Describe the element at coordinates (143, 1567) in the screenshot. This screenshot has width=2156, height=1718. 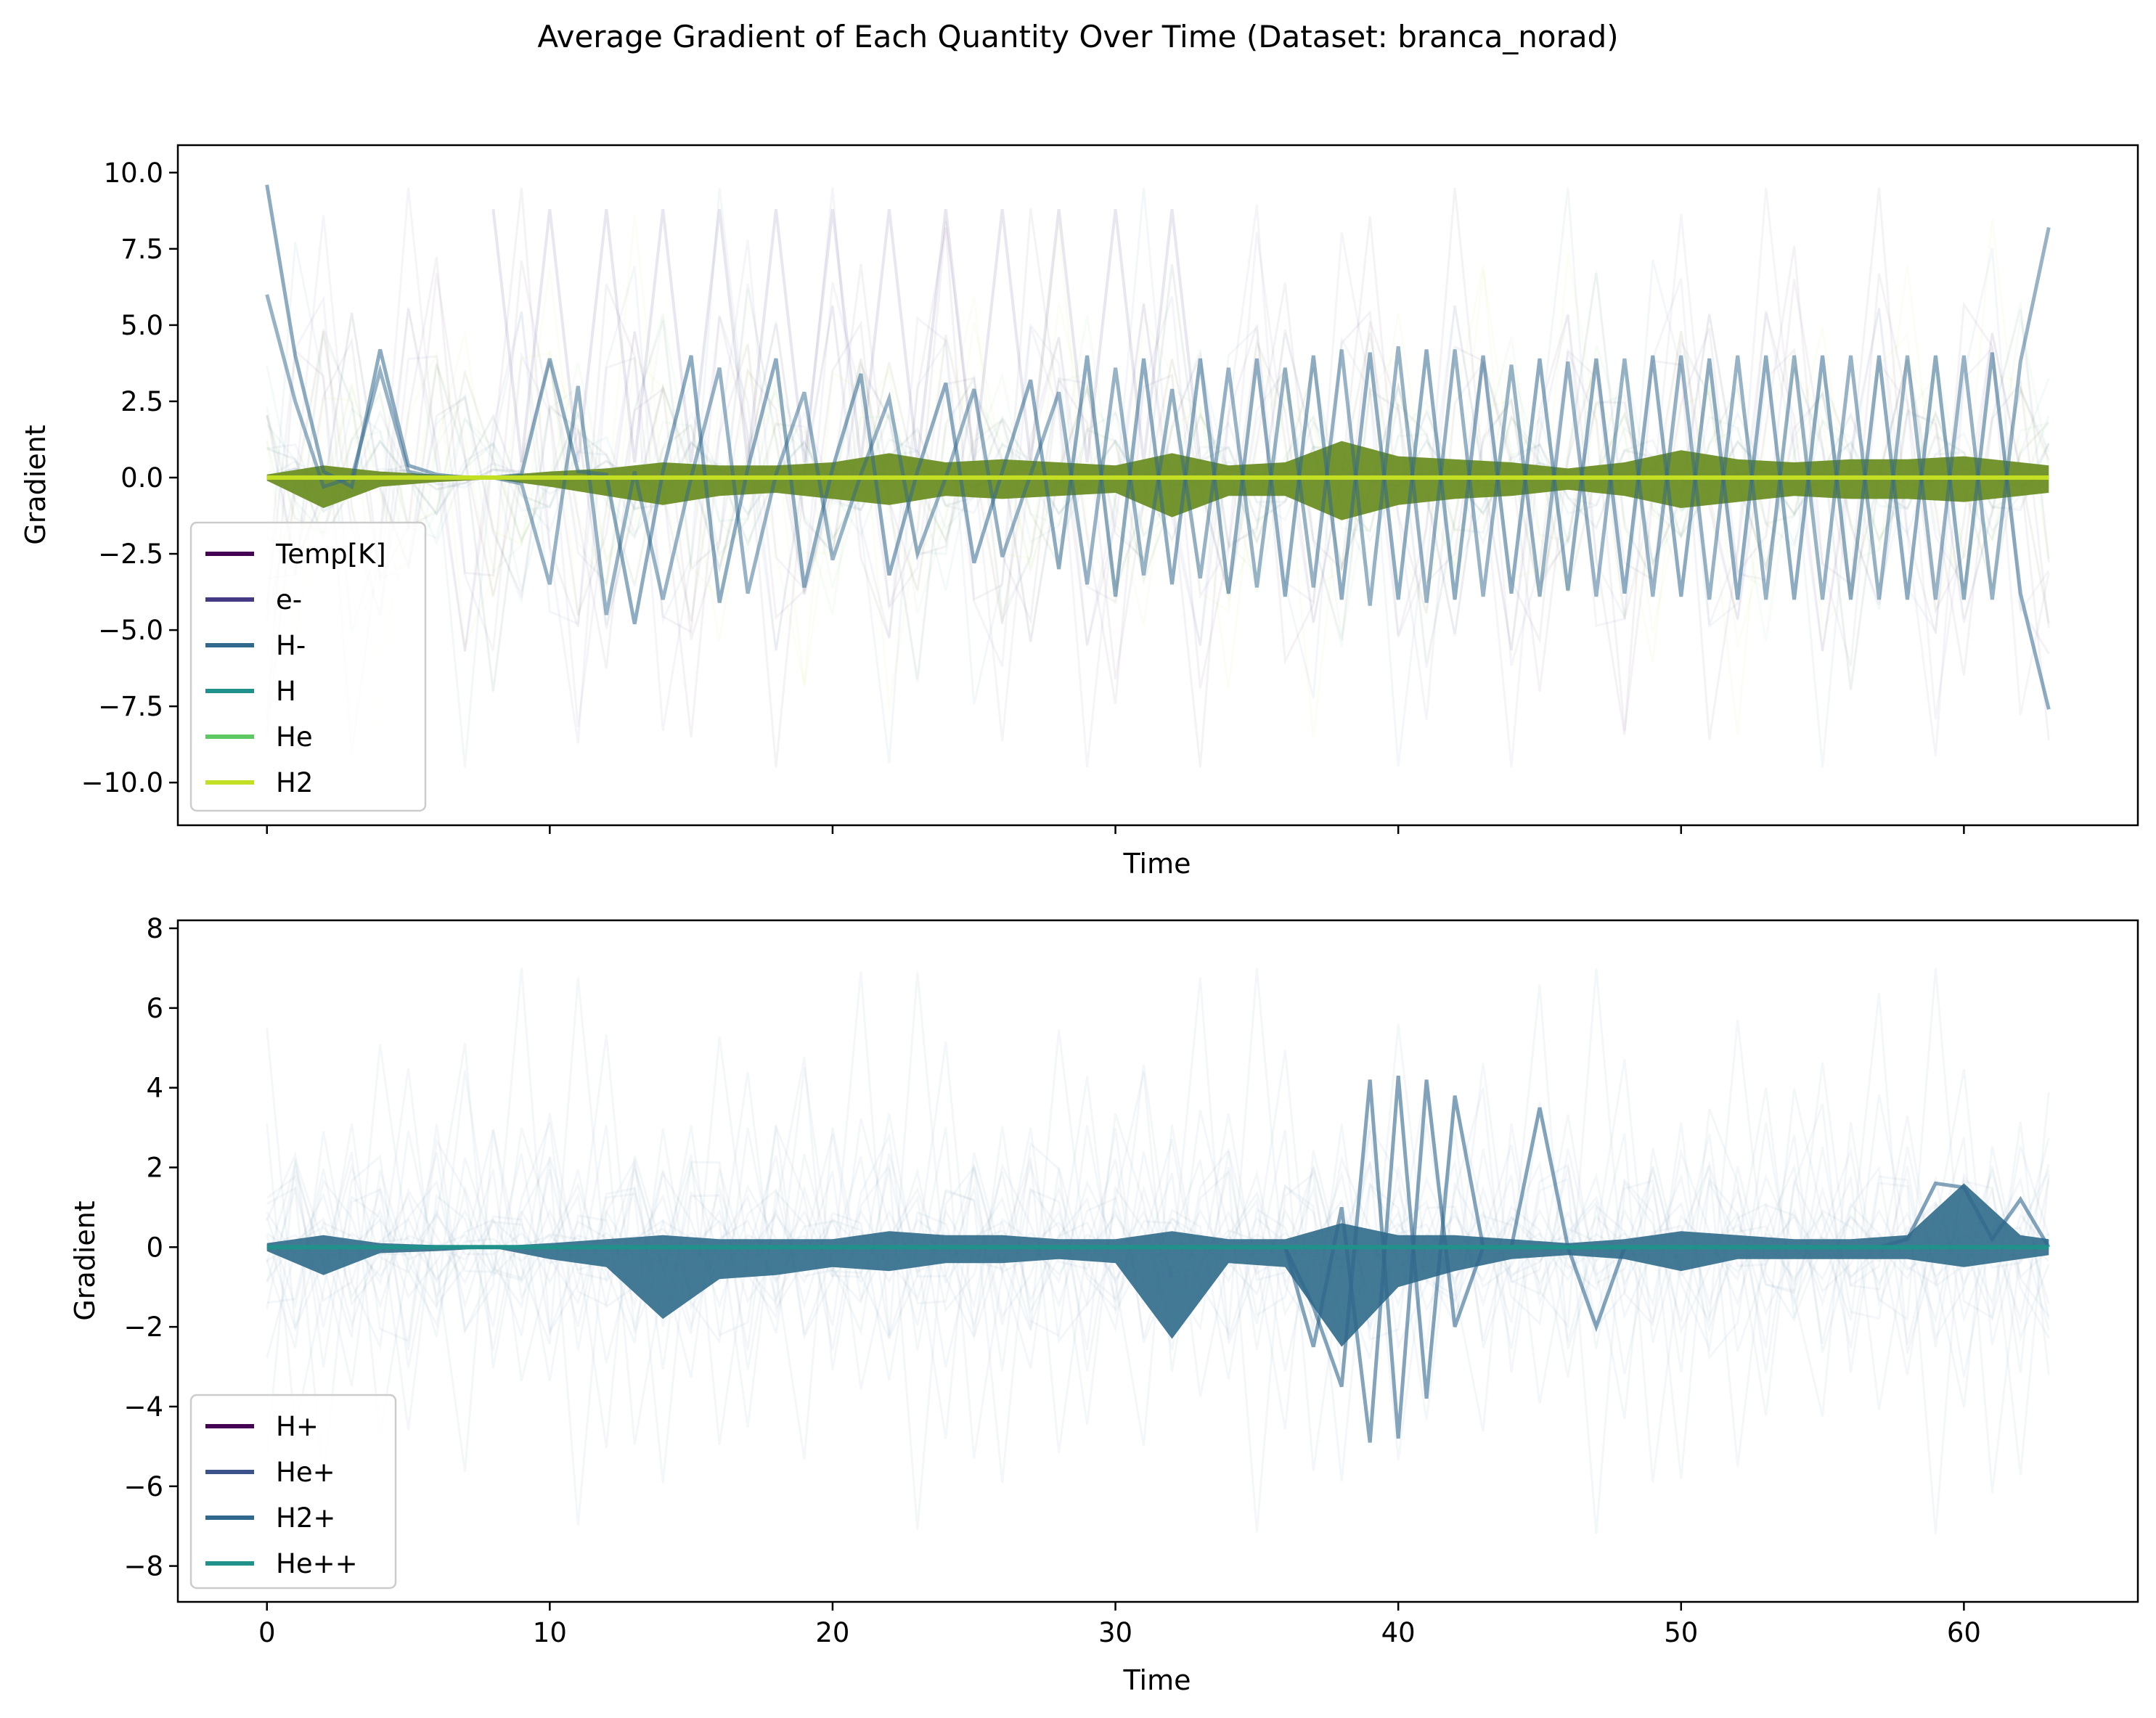
I see `bottom-ytick-label: −8` at that location.